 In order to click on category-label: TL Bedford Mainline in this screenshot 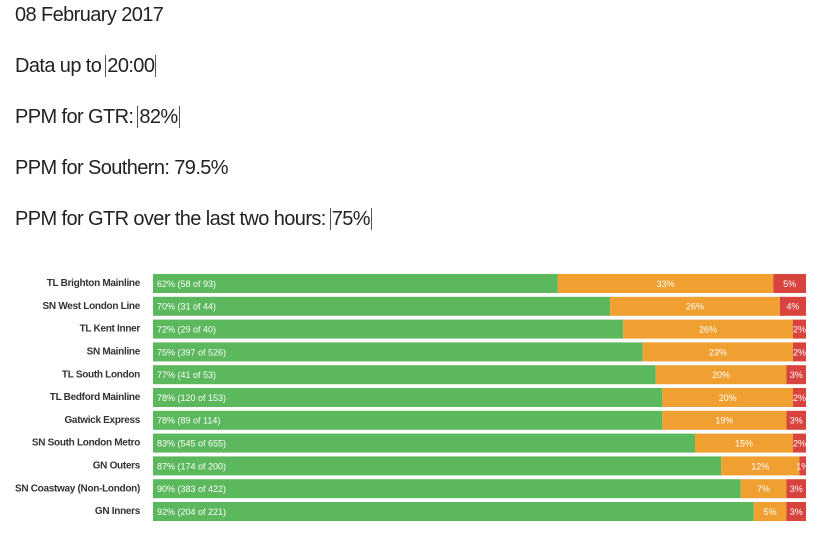, I will do `click(95, 397)`.